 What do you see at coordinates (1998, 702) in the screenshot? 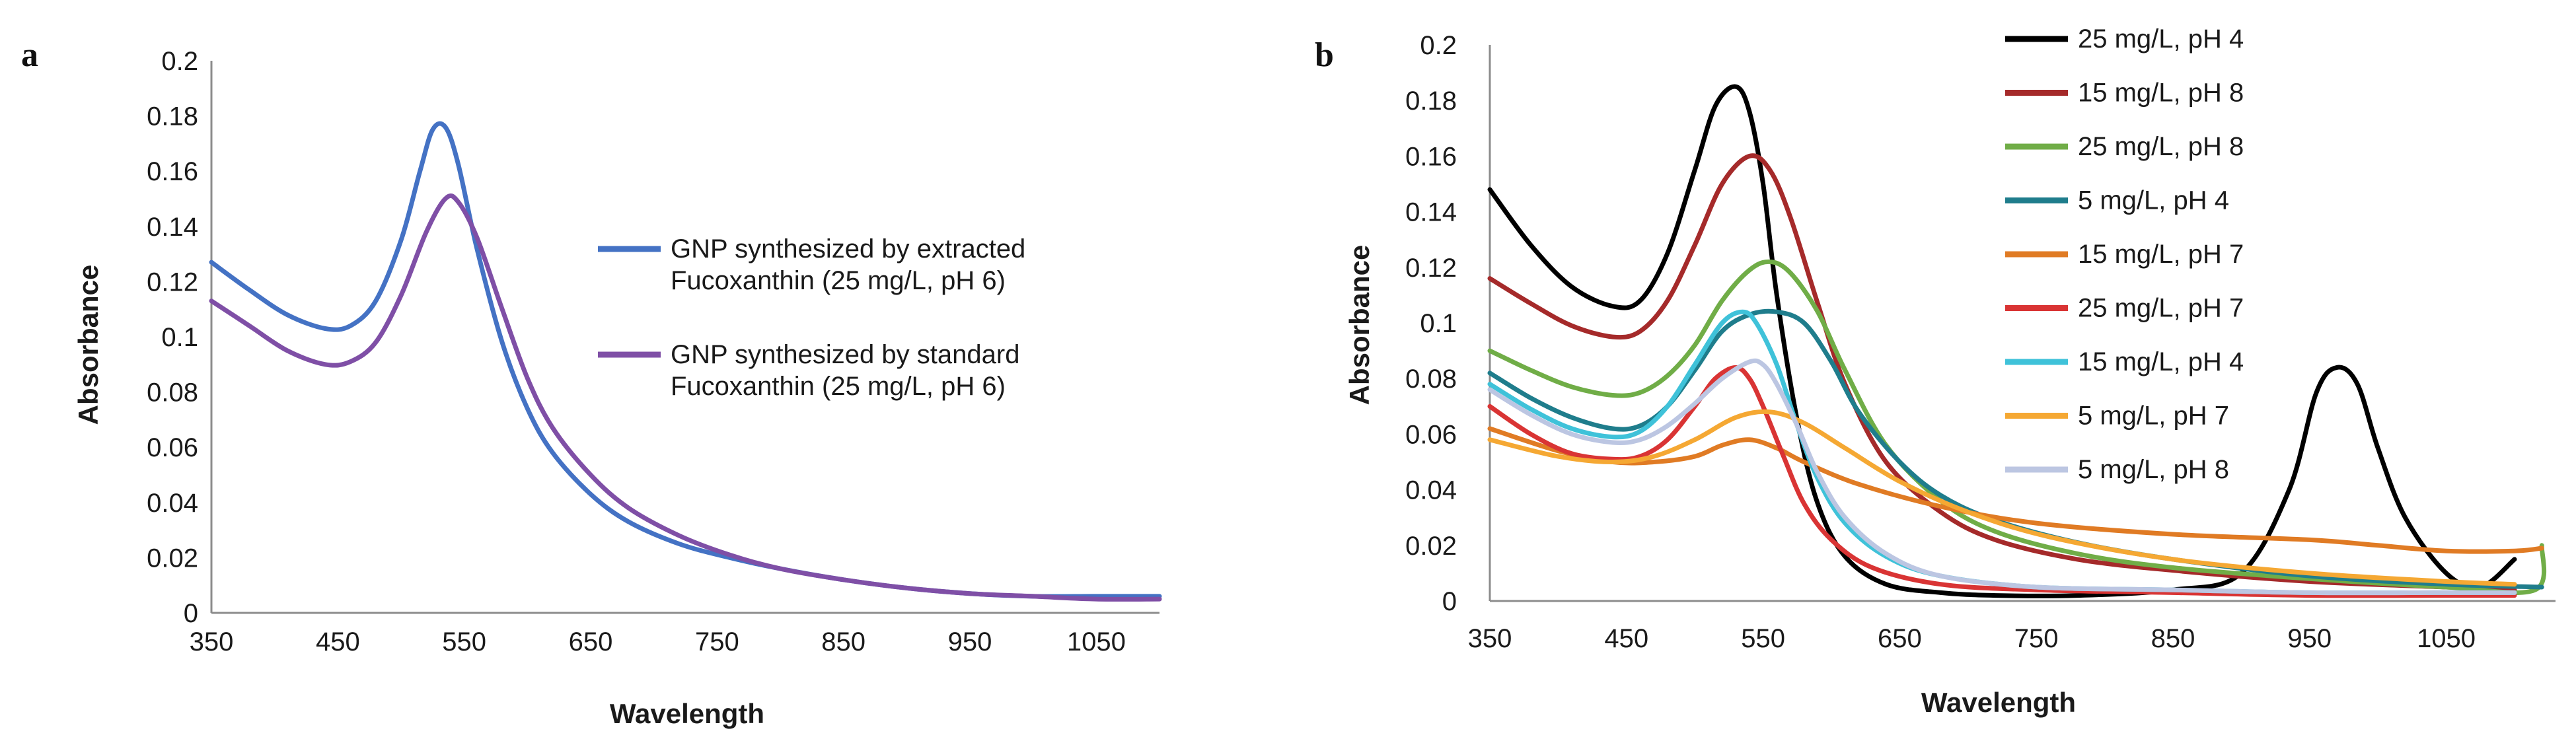
I see `panel-b-xlabel: Wavelength` at bounding box center [1998, 702].